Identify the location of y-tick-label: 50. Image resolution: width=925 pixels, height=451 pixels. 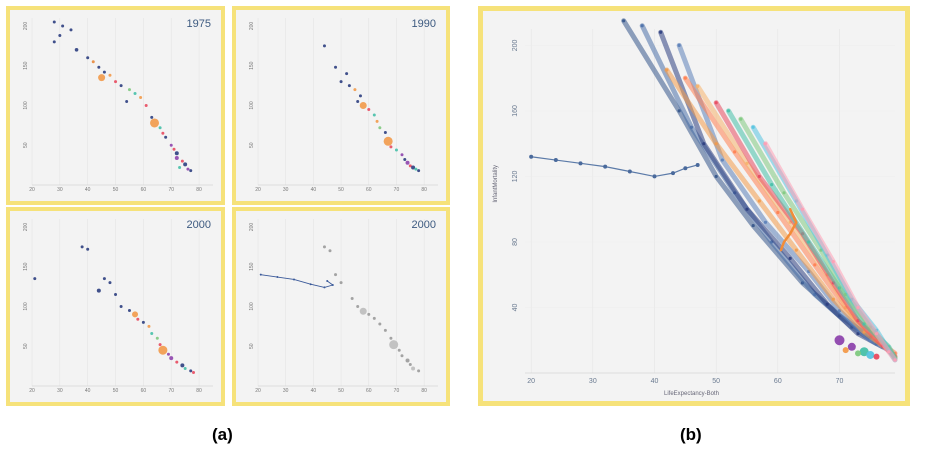
(252, 346).